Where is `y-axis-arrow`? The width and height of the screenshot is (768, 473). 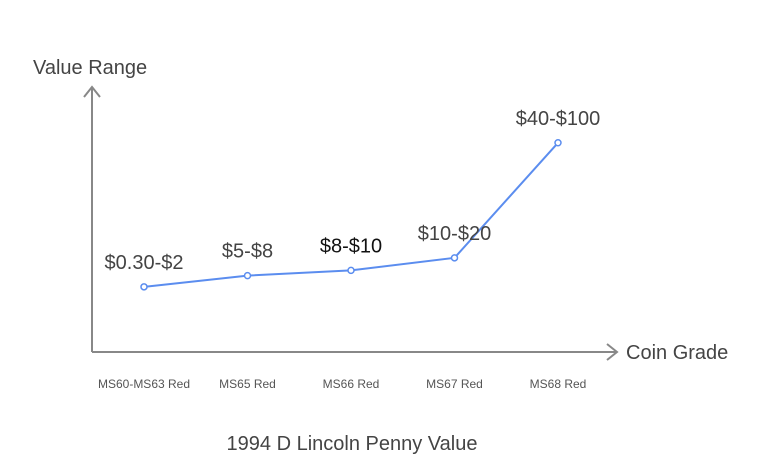
y-axis-arrow is located at coordinates (92, 91).